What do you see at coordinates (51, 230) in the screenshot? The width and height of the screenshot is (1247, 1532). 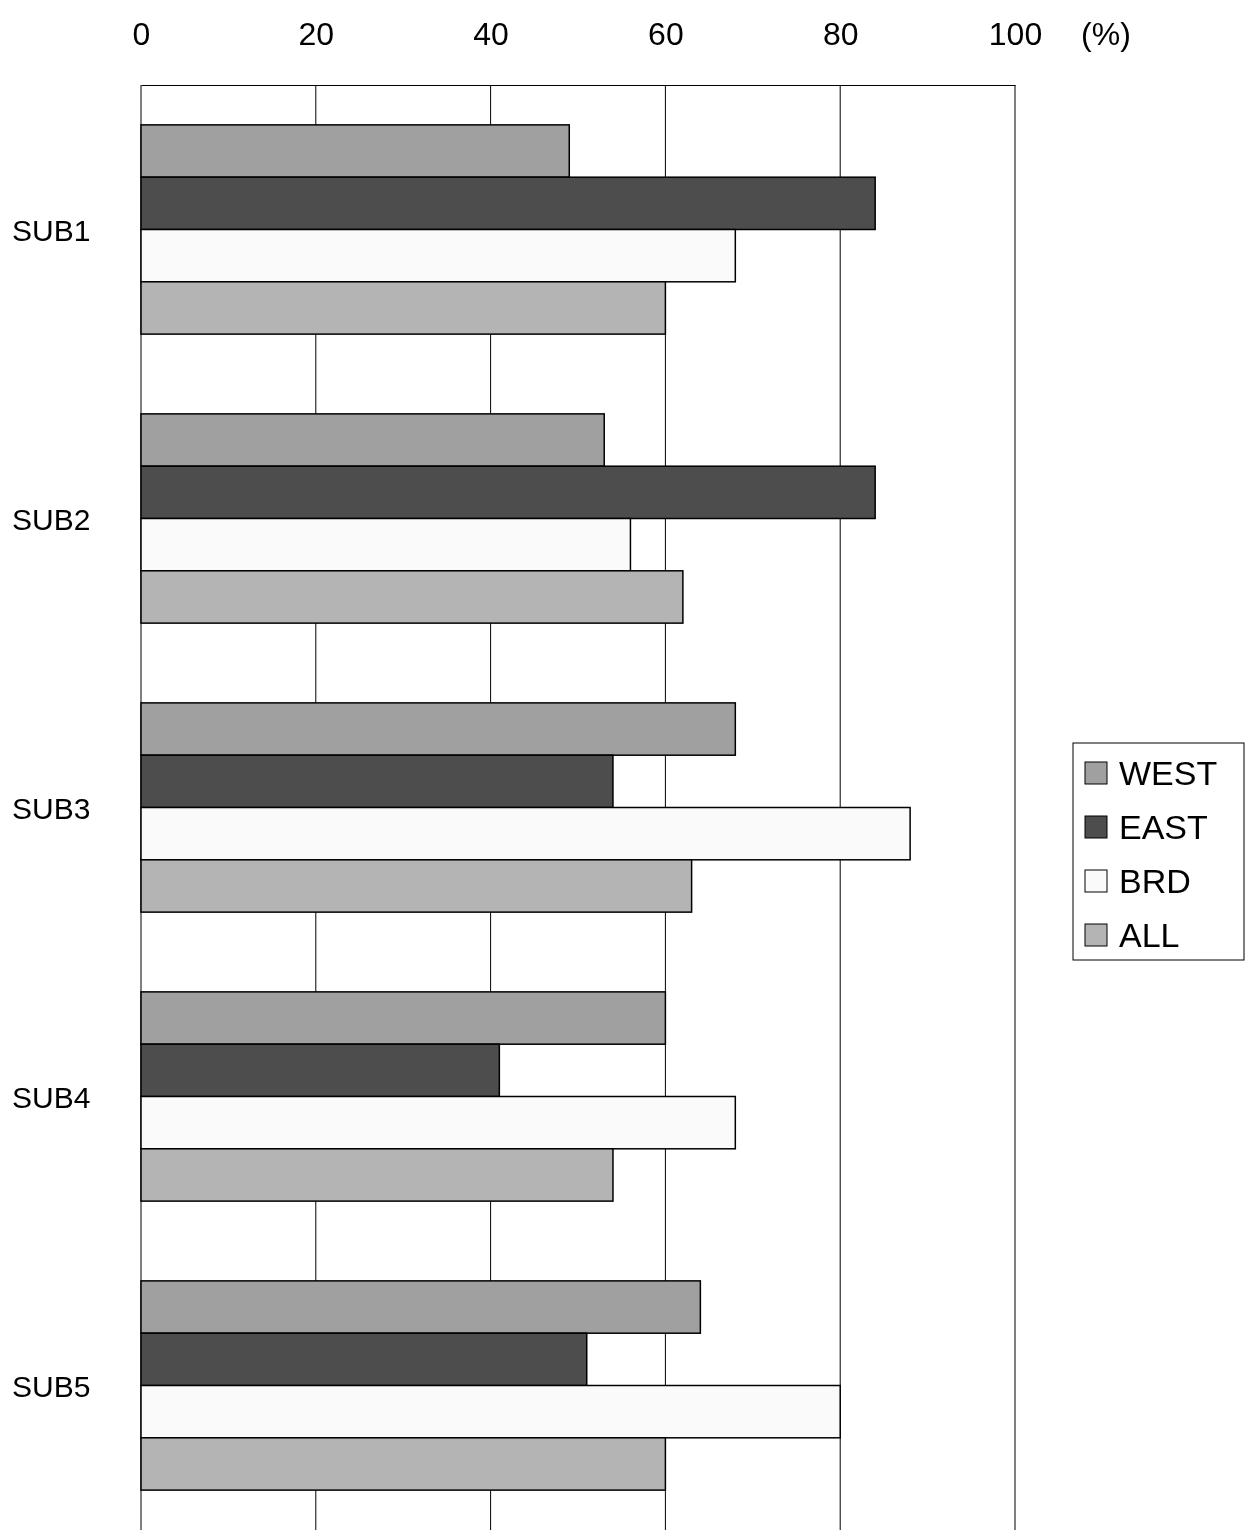 I see `y-tick-label: SUB1` at bounding box center [51, 230].